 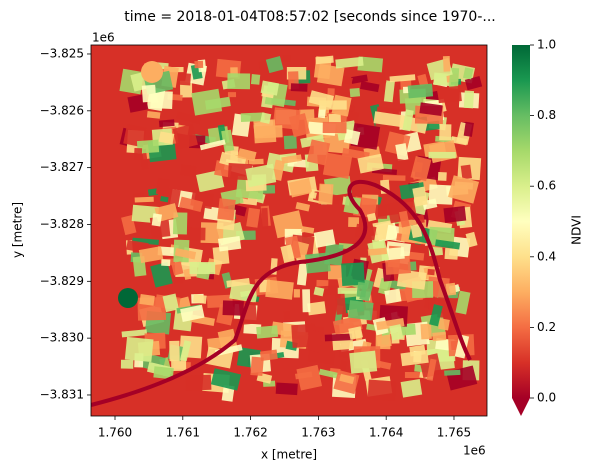 What do you see at coordinates (103, 38) in the screenshot?
I see `y-offset: 1e6` at bounding box center [103, 38].